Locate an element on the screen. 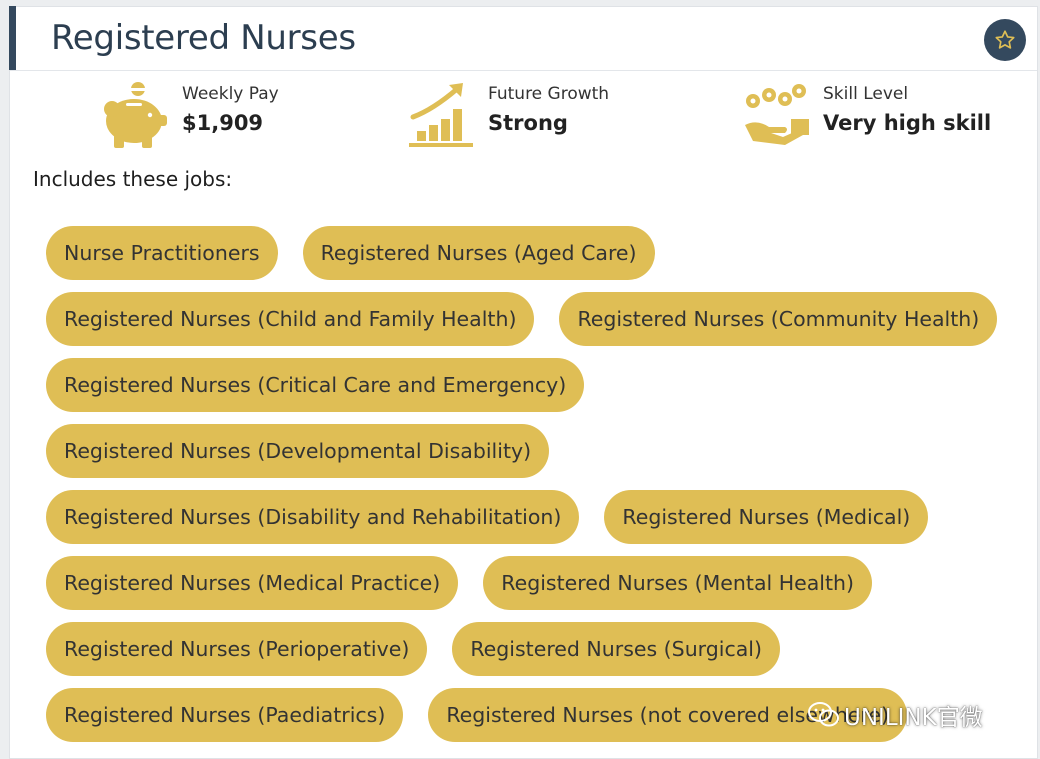 The image size is (1040, 759). stat-weekly-pay: Weekly Pay $1,909 is located at coordinates (198, 116).